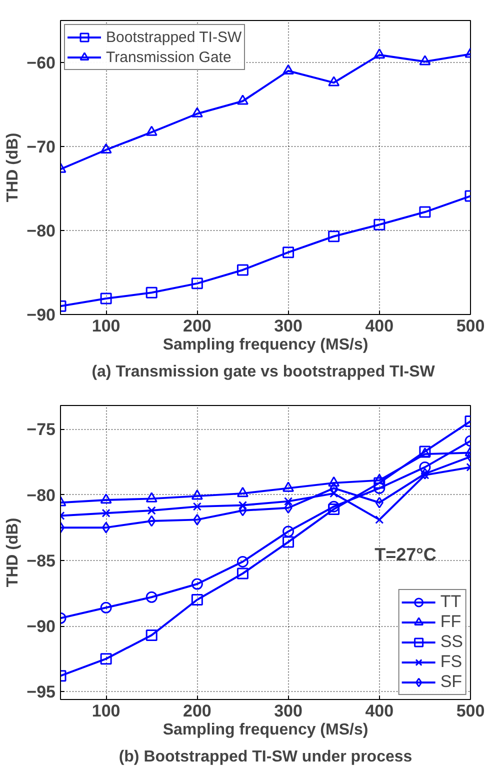 The width and height of the screenshot is (495, 770). Describe the element at coordinates (169, 57) in the screenshot. I see `legend-label: Transmission Gate` at that location.